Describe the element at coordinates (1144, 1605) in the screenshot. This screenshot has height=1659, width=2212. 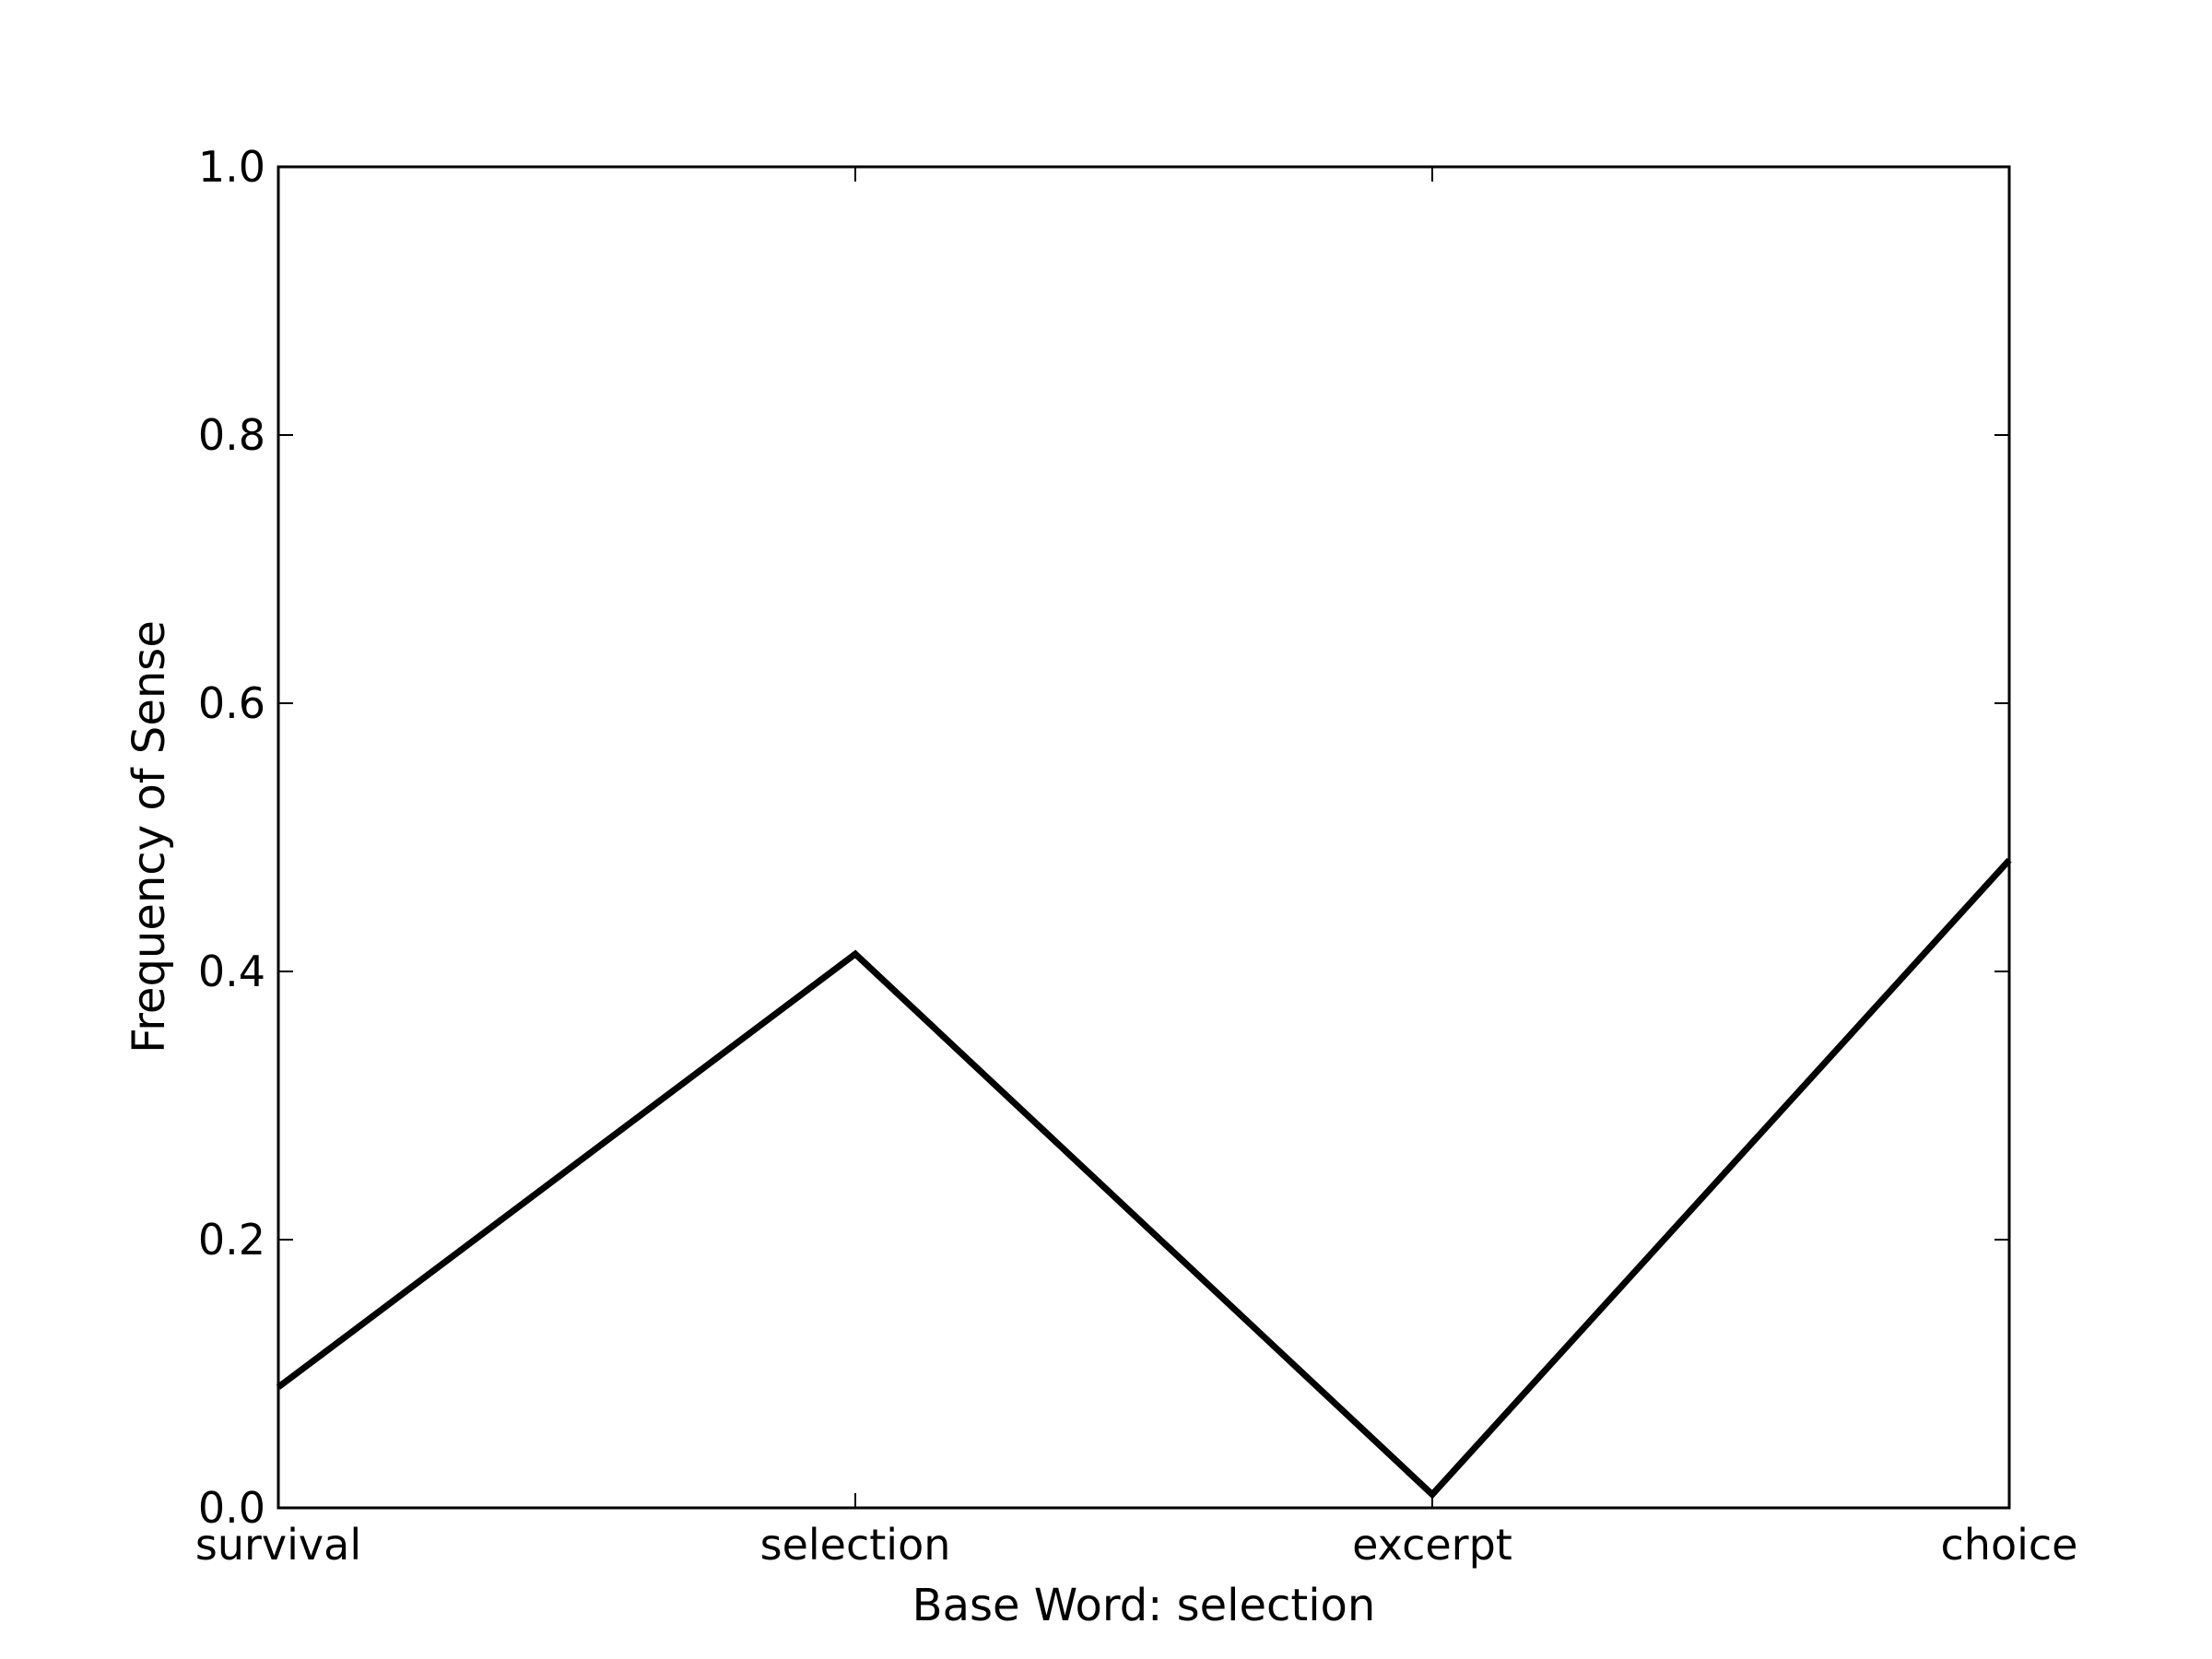
I see `x-axis-label: Base Word: selection` at that location.